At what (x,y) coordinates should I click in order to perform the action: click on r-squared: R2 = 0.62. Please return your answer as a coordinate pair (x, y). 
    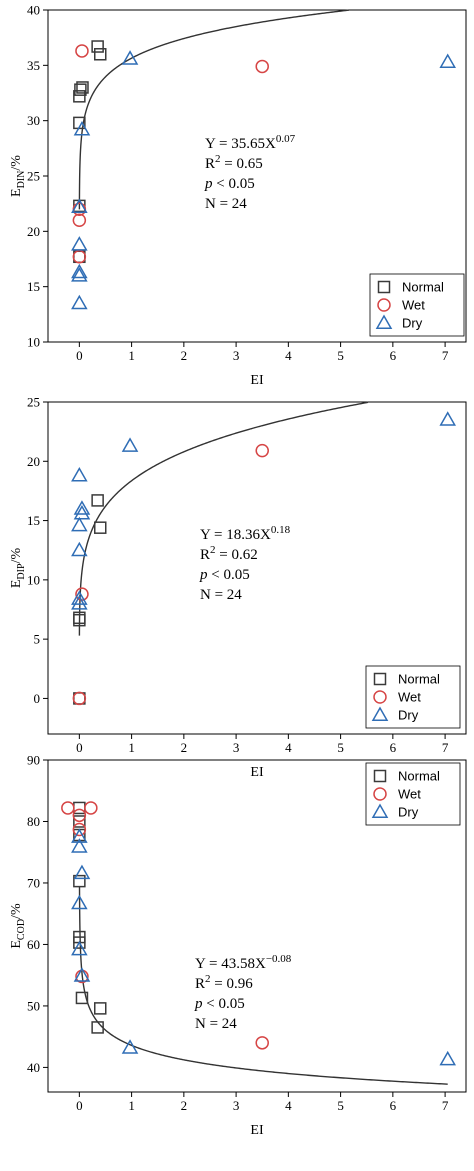
    Looking at the image, I should click on (229, 553).